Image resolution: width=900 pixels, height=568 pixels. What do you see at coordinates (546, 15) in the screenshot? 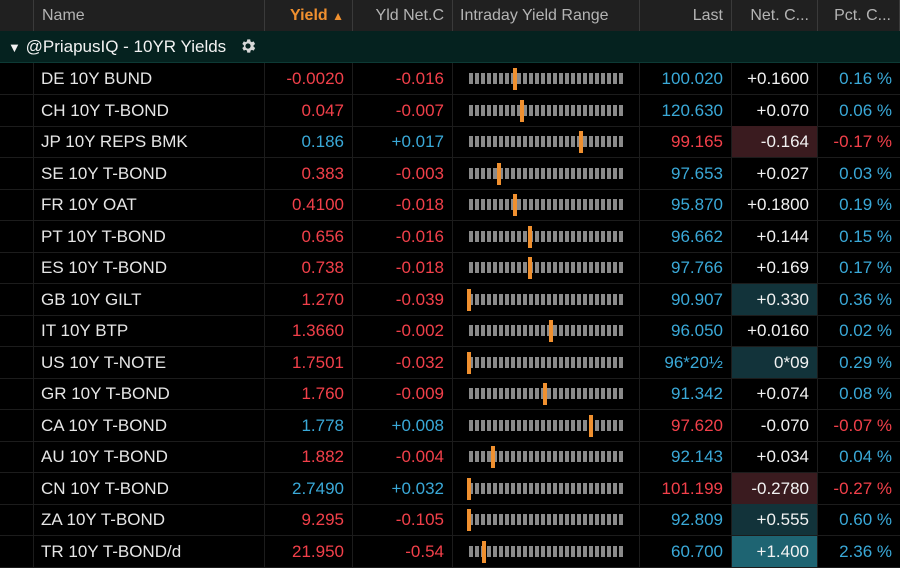
I see `column-header-range: Intraday Yield Range` at bounding box center [546, 15].